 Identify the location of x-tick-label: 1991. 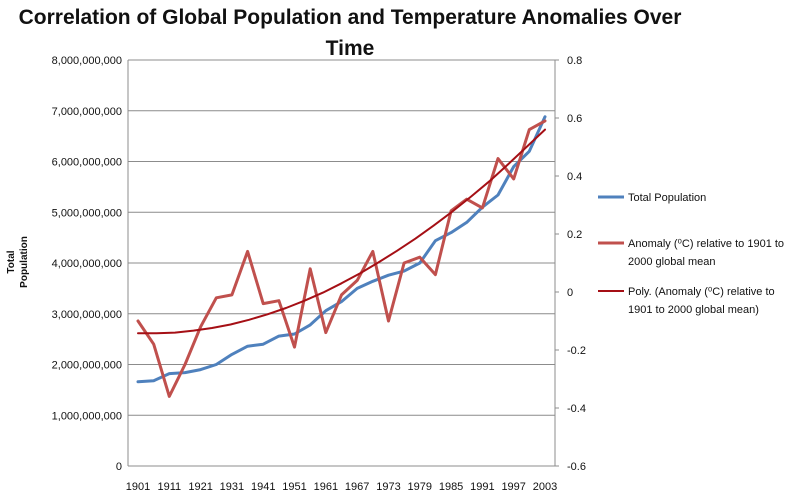
(482, 487).